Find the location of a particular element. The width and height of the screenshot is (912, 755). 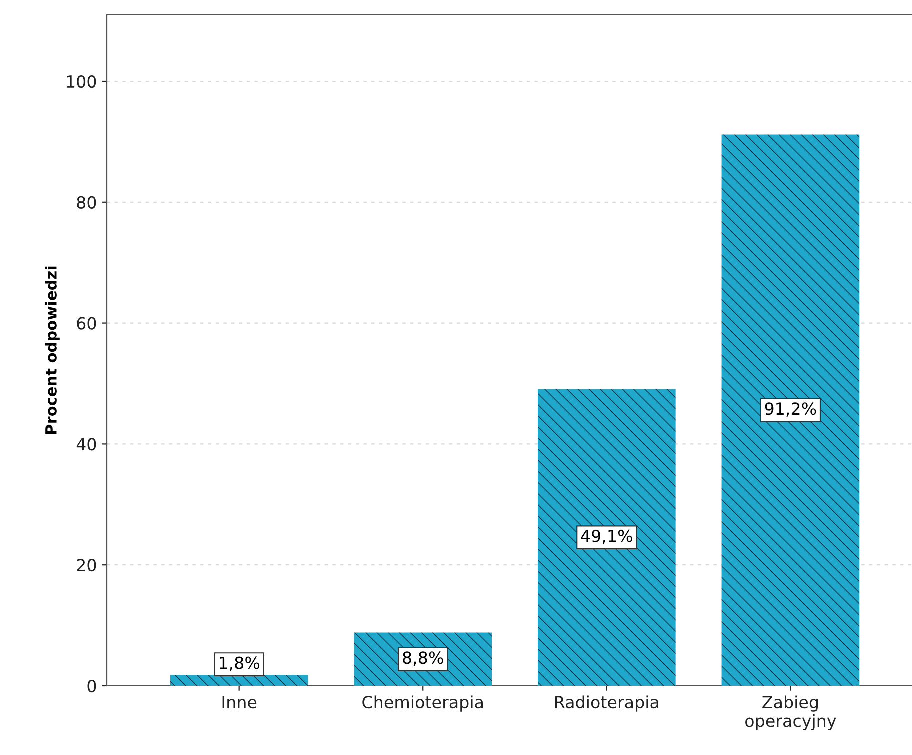

y-tick-label: 80 is located at coordinates (86, 202).